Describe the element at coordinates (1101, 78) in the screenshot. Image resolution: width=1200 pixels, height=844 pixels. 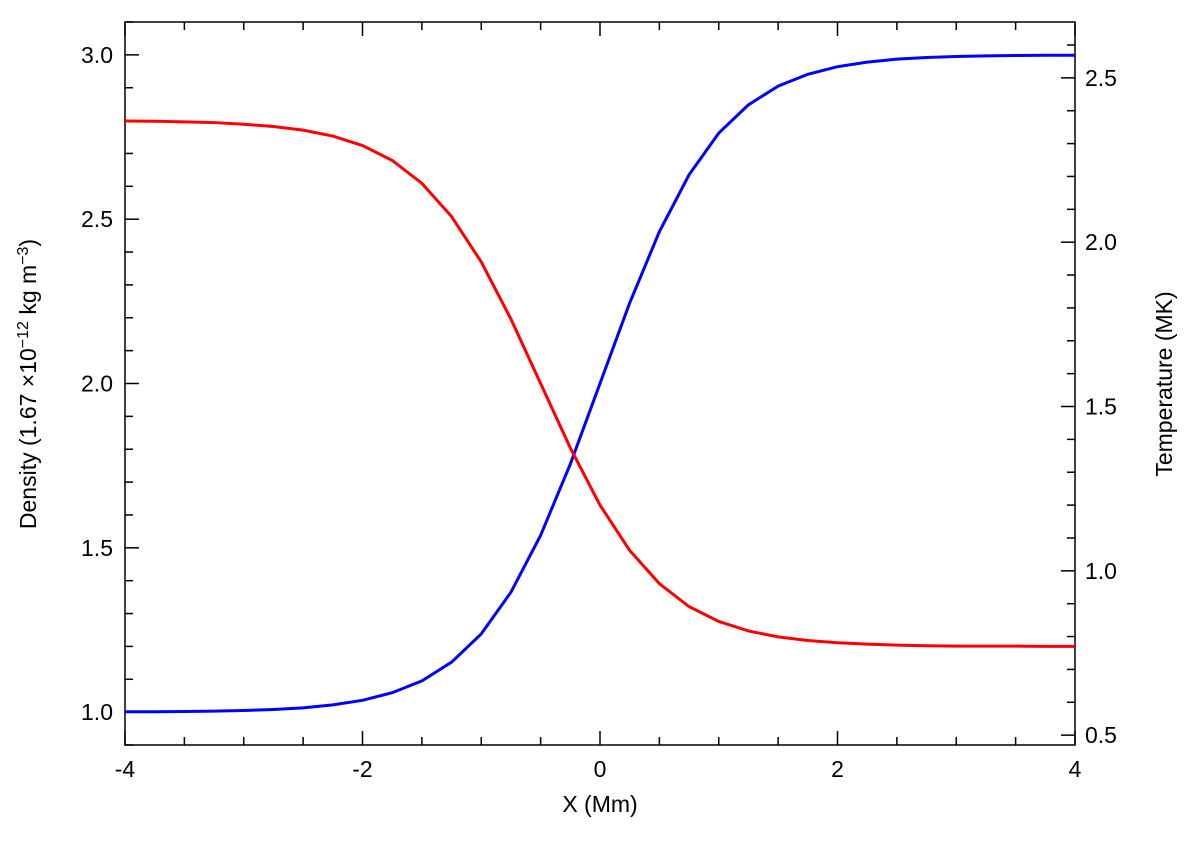
I see `y2-tick-label: 2.5` at that location.